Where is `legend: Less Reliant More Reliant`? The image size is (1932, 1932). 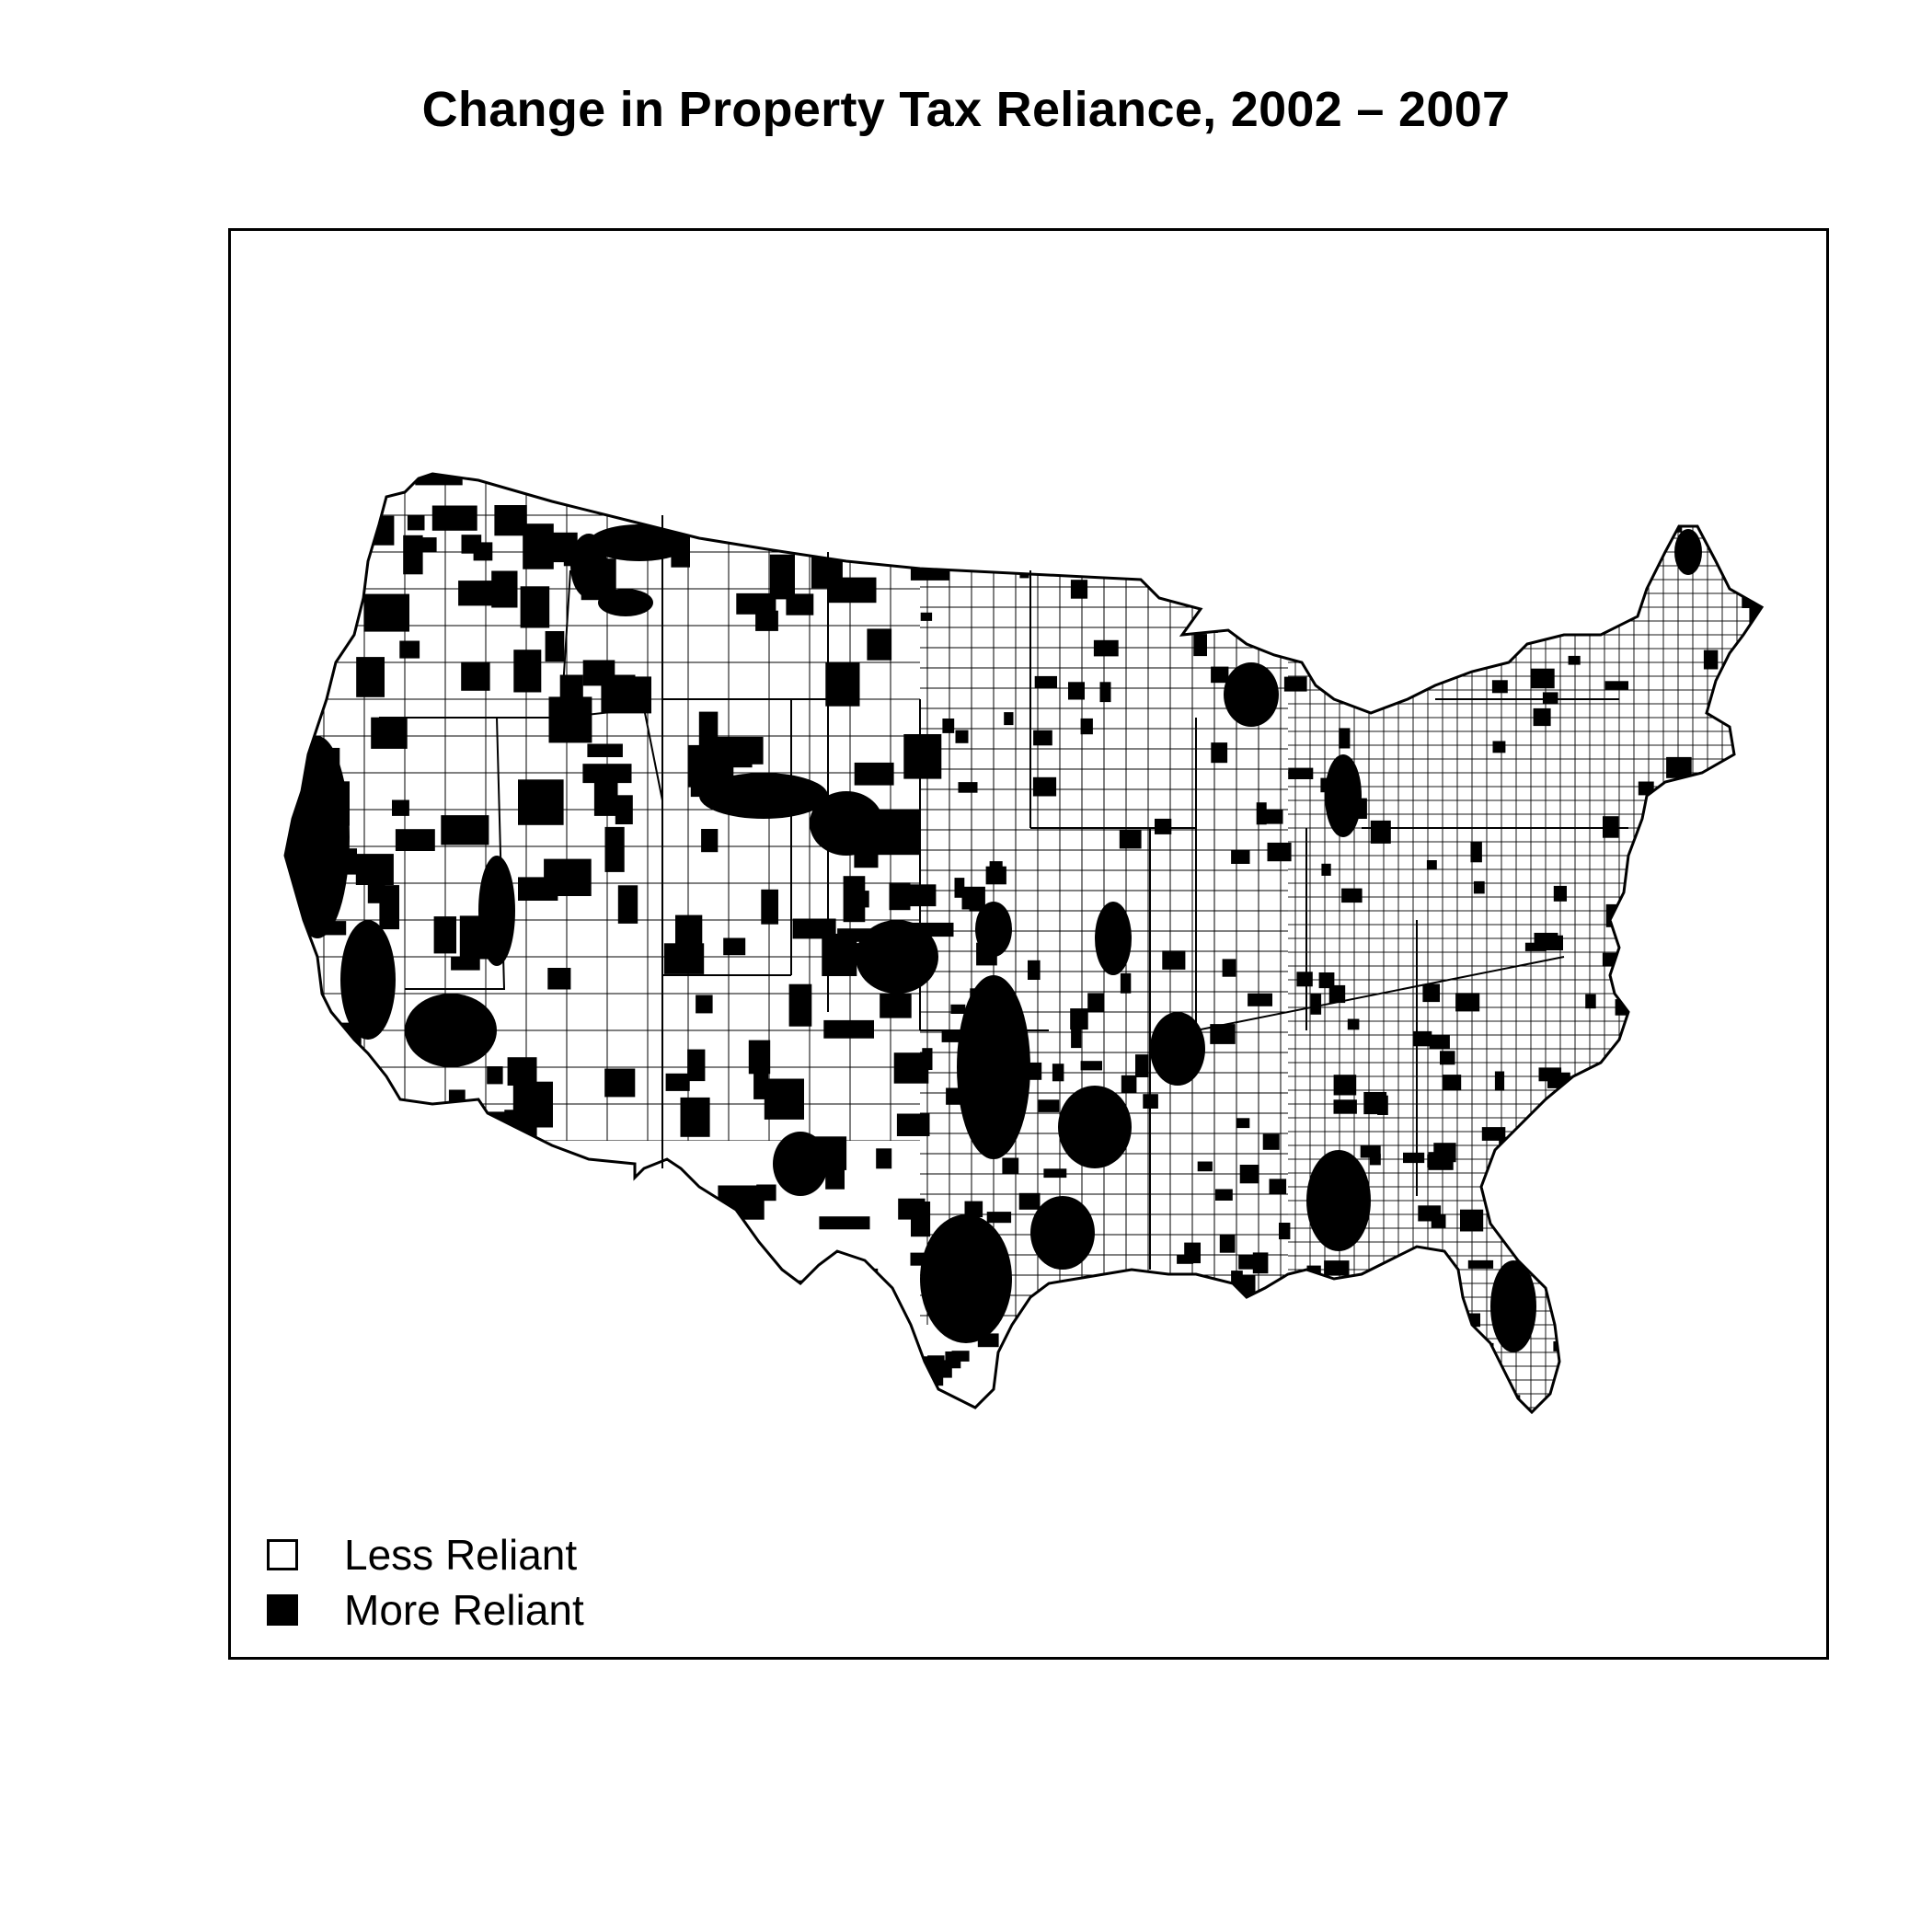
legend: Less Reliant More Reliant is located at coordinates (425, 1582).